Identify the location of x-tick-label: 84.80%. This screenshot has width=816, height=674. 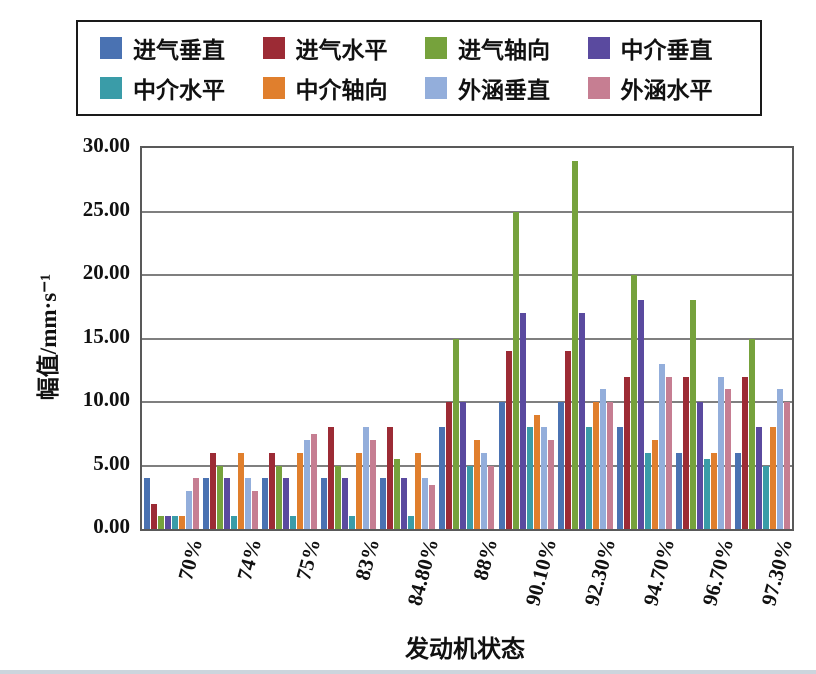
(423, 572).